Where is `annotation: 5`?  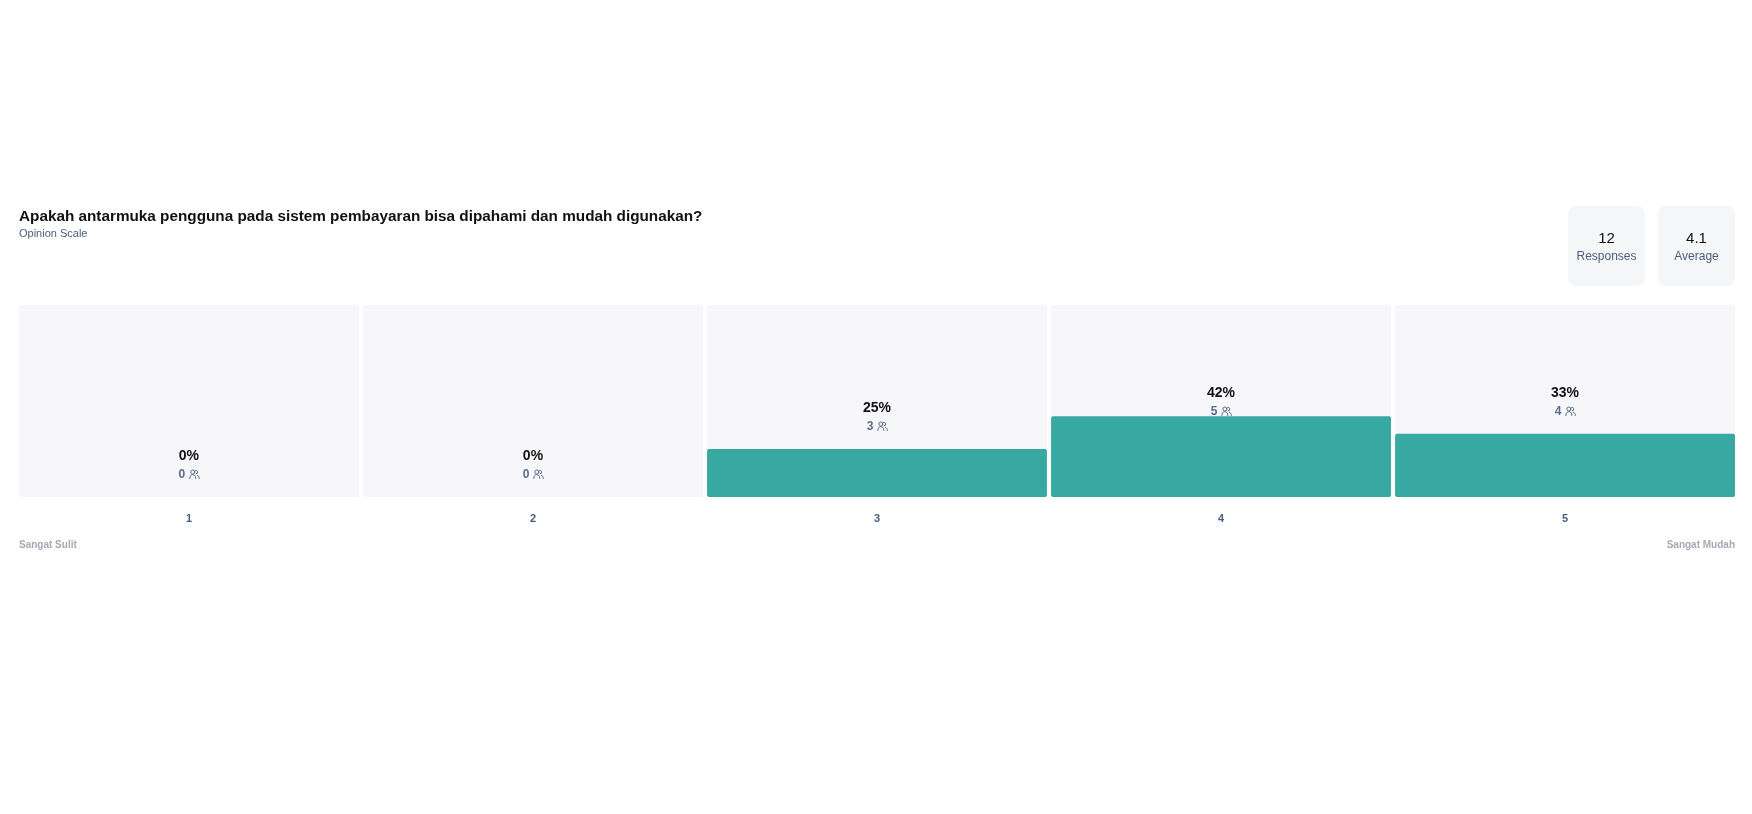 annotation: 5 is located at coordinates (1214, 411).